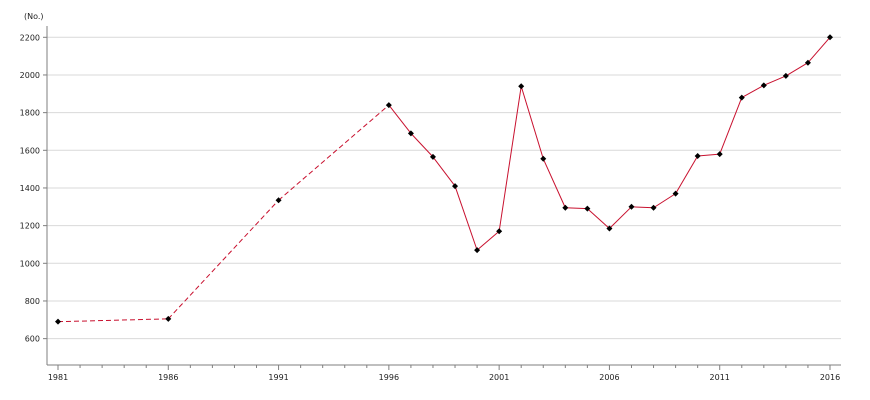  I want to click on y-tick-label: 1600, so click(30, 150).